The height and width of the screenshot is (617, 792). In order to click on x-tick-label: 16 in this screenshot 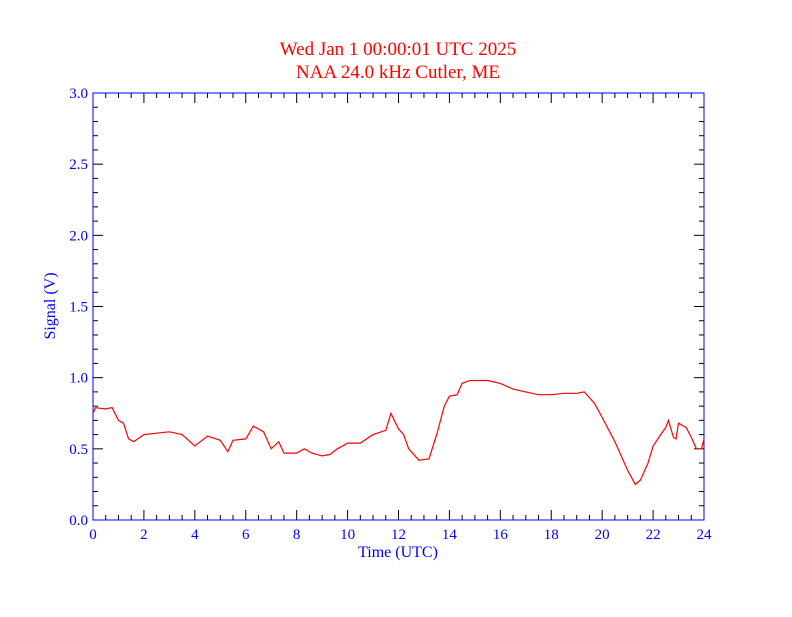, I will do `click(501, 535)`.